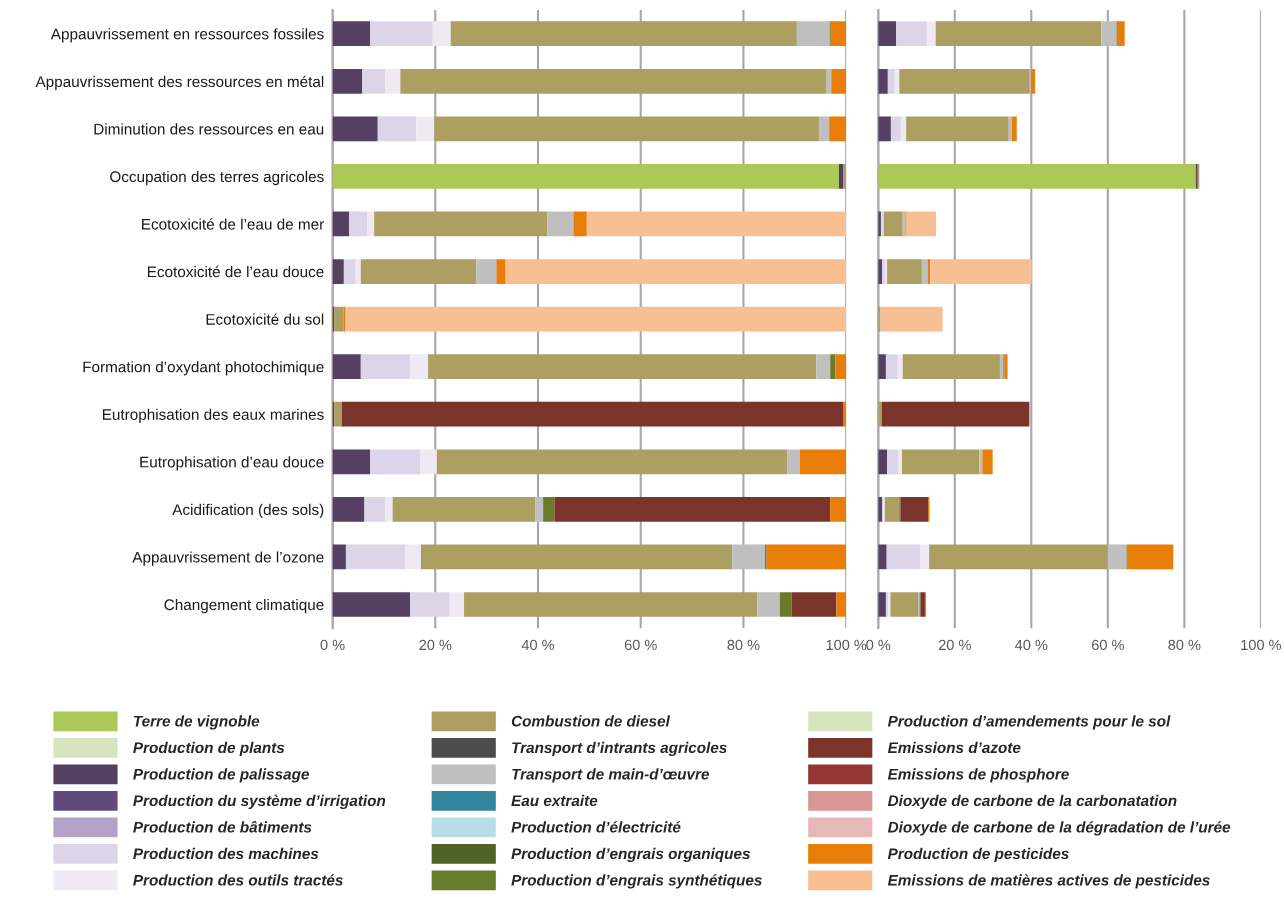  Describe the element at coordinates (591, 721) in the screenshot. I see `legend-label: Combustion de diesel` at that location.